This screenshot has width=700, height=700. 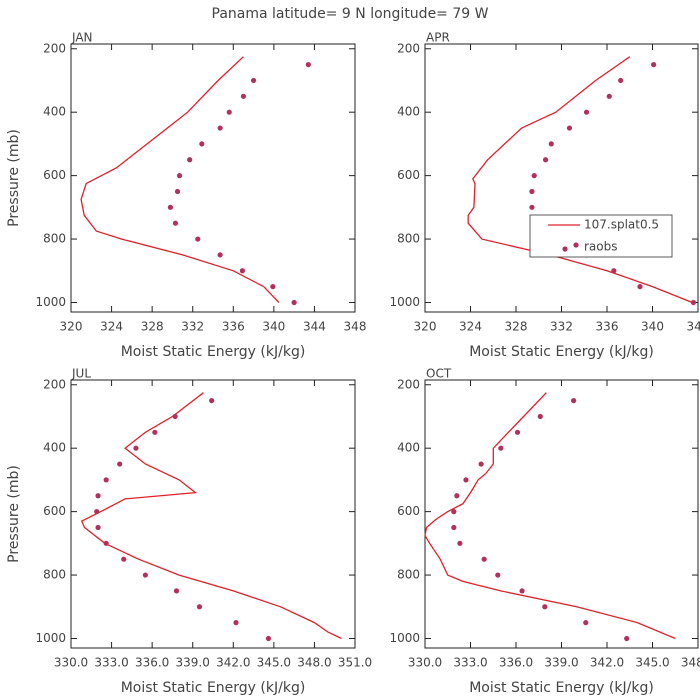 I want to click on figure-title: Panama latitude= 9 N longitude= 79 W, so click(x=350, y=14).